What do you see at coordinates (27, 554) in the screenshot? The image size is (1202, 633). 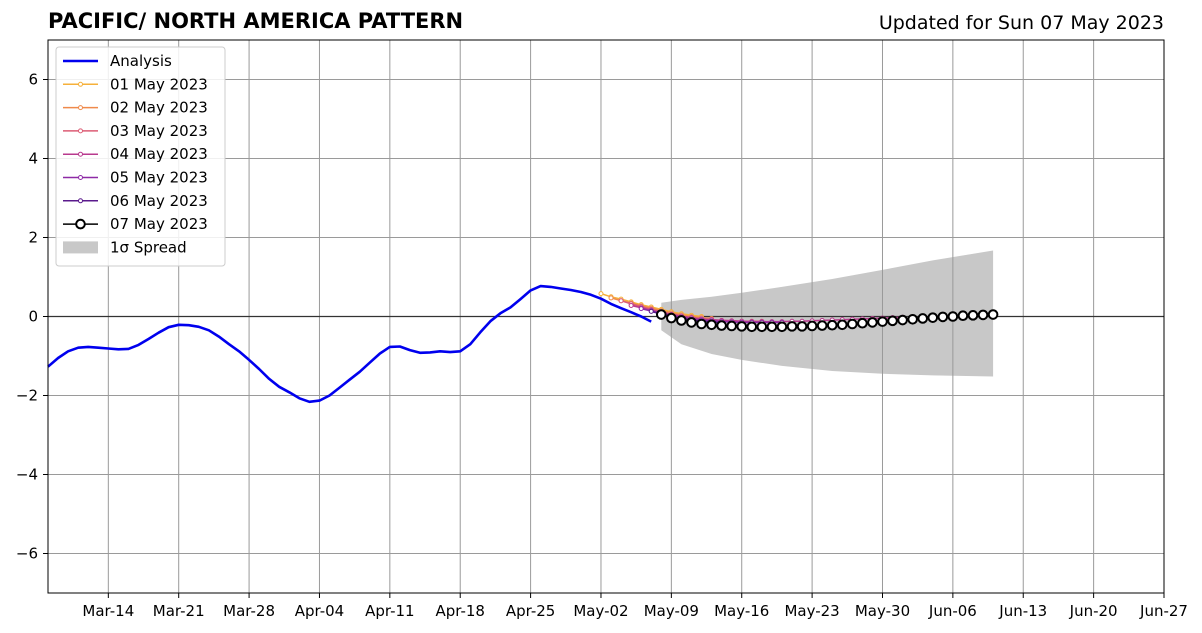 I see `y-tick-label: −6` at bounding box center [27, 554].